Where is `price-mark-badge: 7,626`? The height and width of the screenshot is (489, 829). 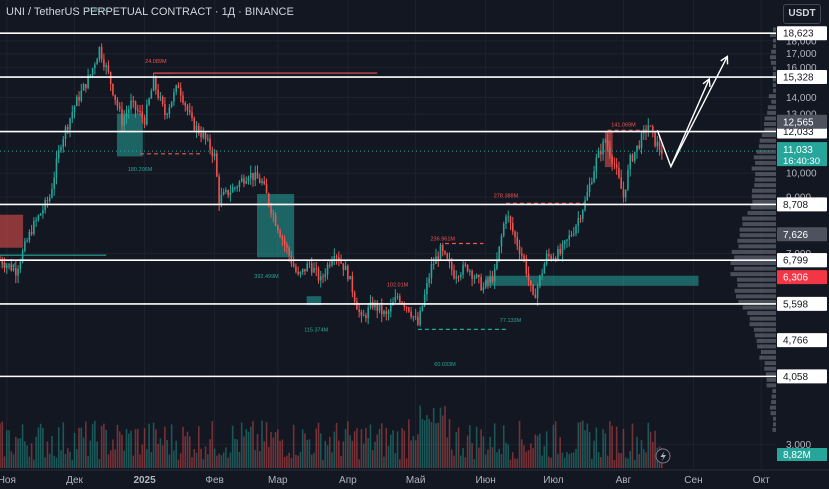
price-mark-badge: 7,626 is located at coordinates (802, 234).